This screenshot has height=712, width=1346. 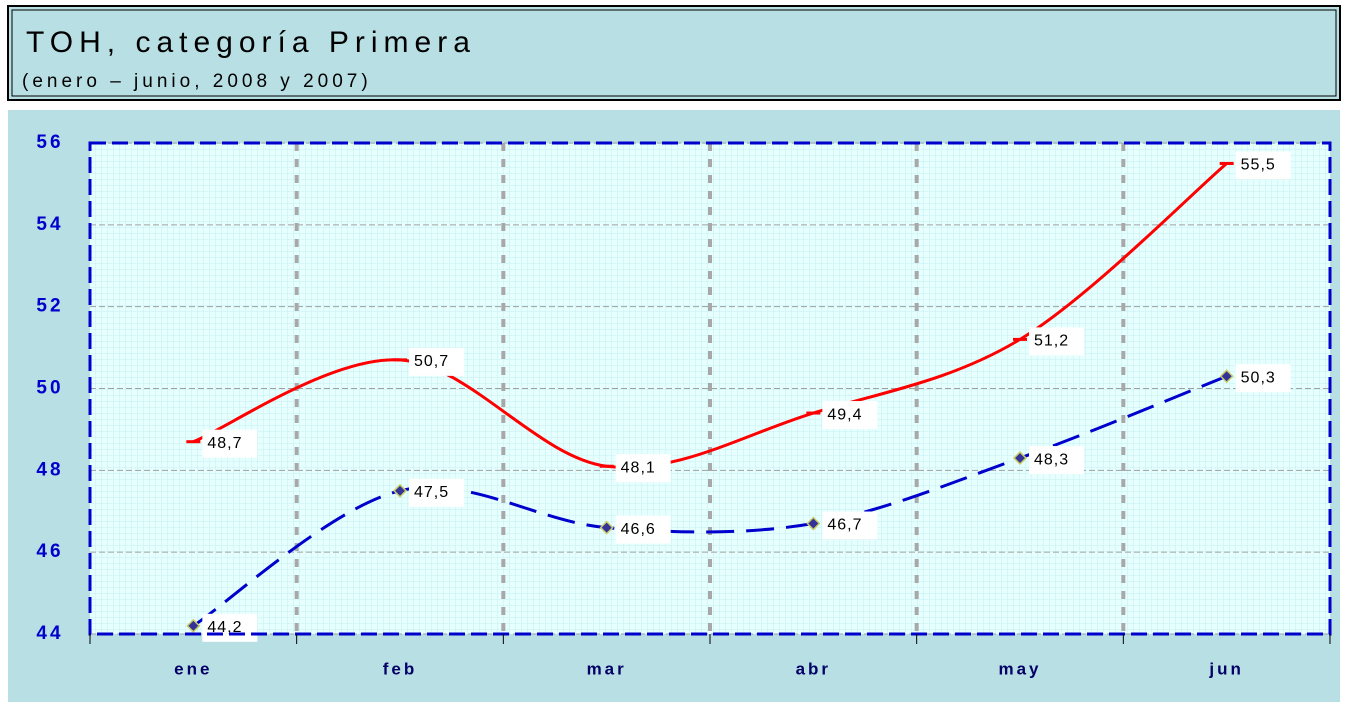 What do you see at coordinates (1258, 377) in the screenshot?
I see `data-label: 50,3` at bounding box center [1258, 377].